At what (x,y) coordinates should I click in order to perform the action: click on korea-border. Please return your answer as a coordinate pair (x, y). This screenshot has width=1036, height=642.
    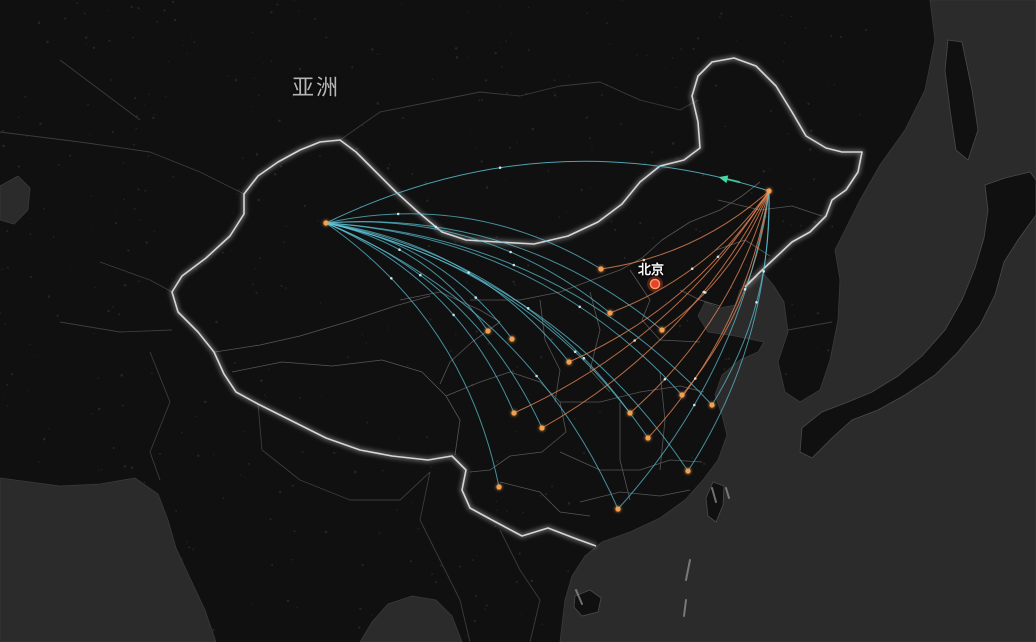
    Looking at the image, I should click on (810, 326).